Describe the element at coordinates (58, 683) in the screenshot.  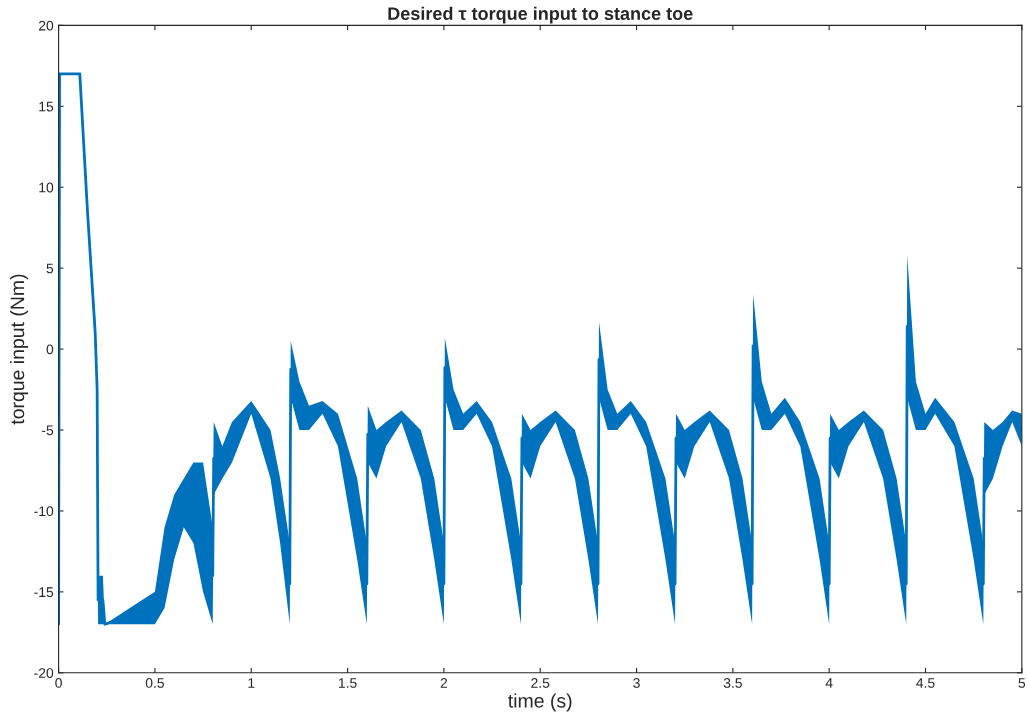
I see `x-tick-label: 0` at that location.